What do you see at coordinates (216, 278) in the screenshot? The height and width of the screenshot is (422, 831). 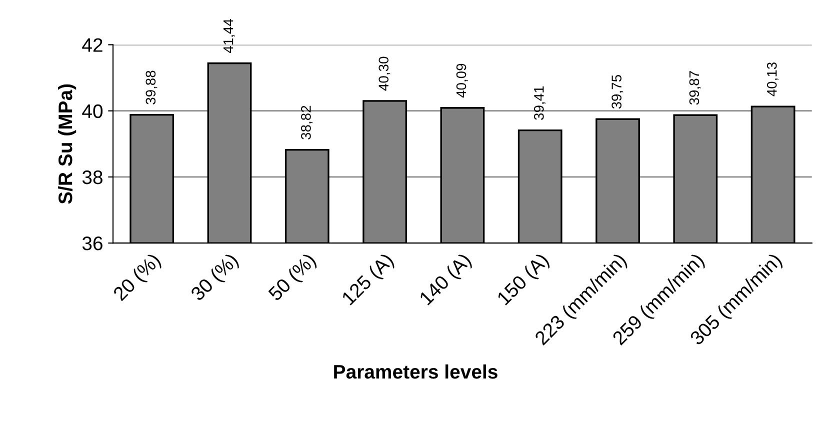 I see `x-tick-label: 30 (%)` at bounding box center [216, 278].